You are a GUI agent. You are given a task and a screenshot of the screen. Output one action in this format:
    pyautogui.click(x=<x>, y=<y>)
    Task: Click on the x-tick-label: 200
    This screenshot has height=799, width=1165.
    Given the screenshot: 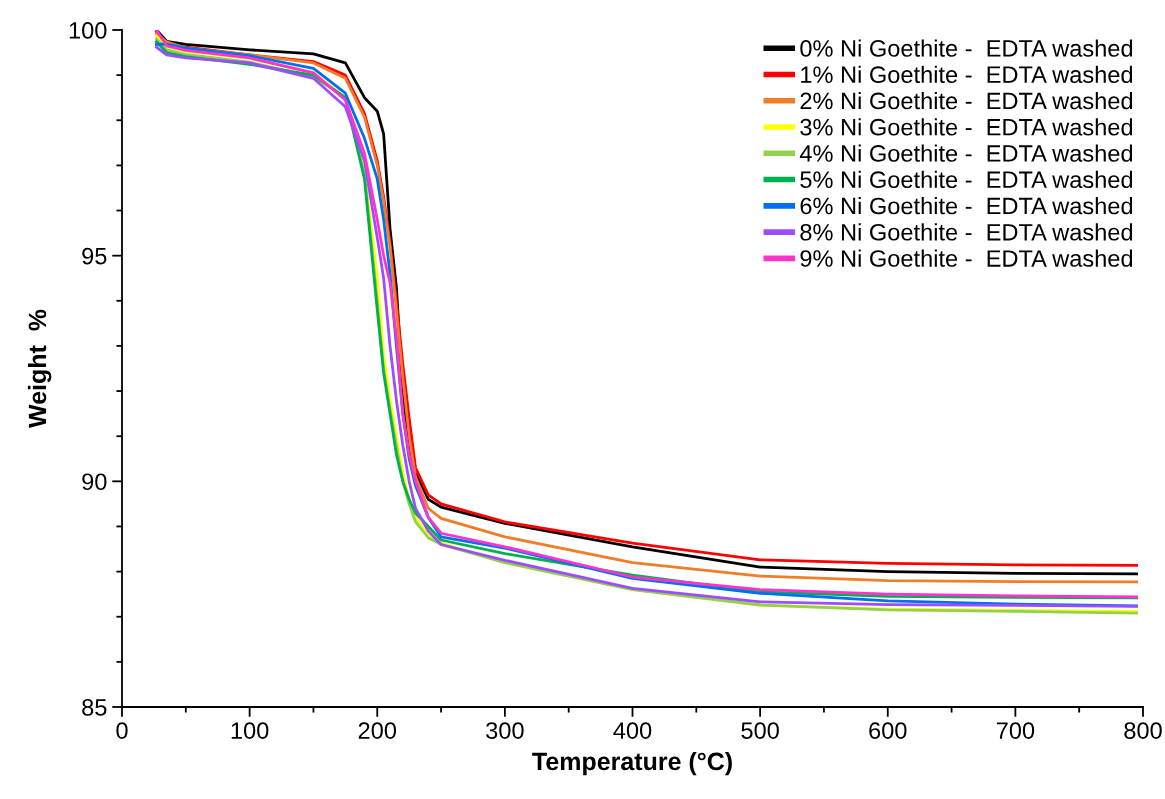 What is the action you would take?
    pyautogui.click(x=377, y=730)
    